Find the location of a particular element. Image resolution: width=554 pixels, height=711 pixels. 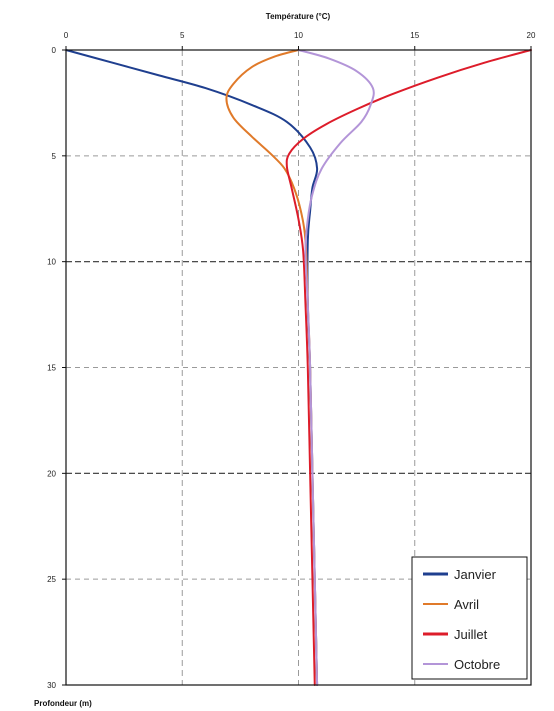

legend-box is located at coordinates (469, 618).